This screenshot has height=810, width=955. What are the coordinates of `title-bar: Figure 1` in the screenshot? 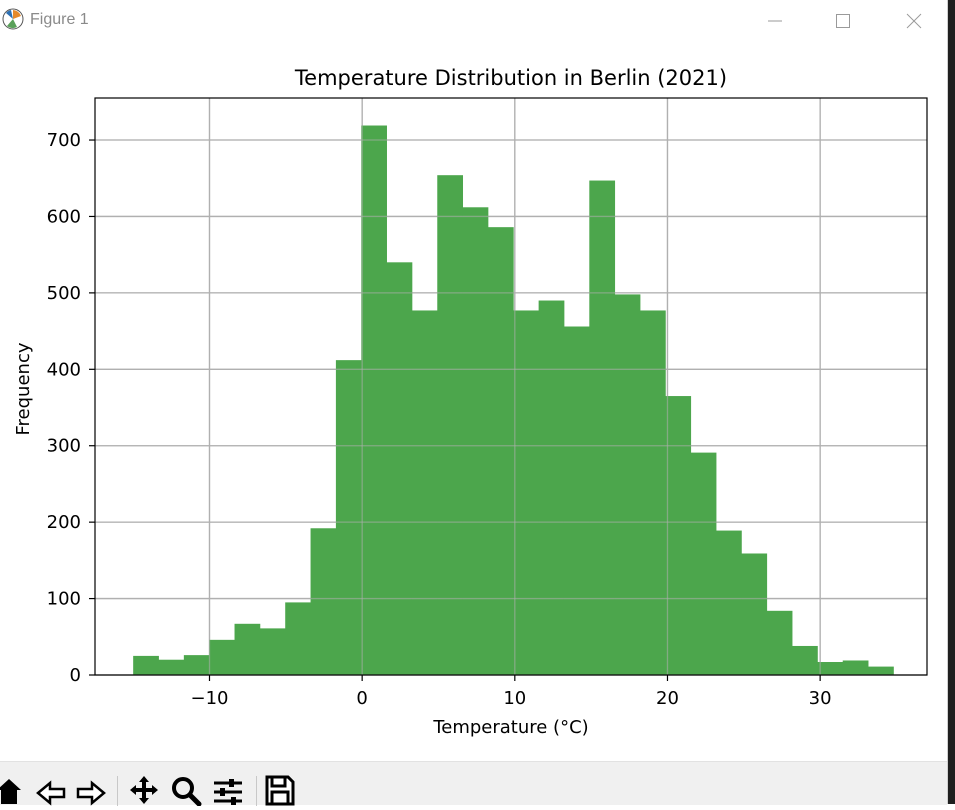 It's located at (473, 20).